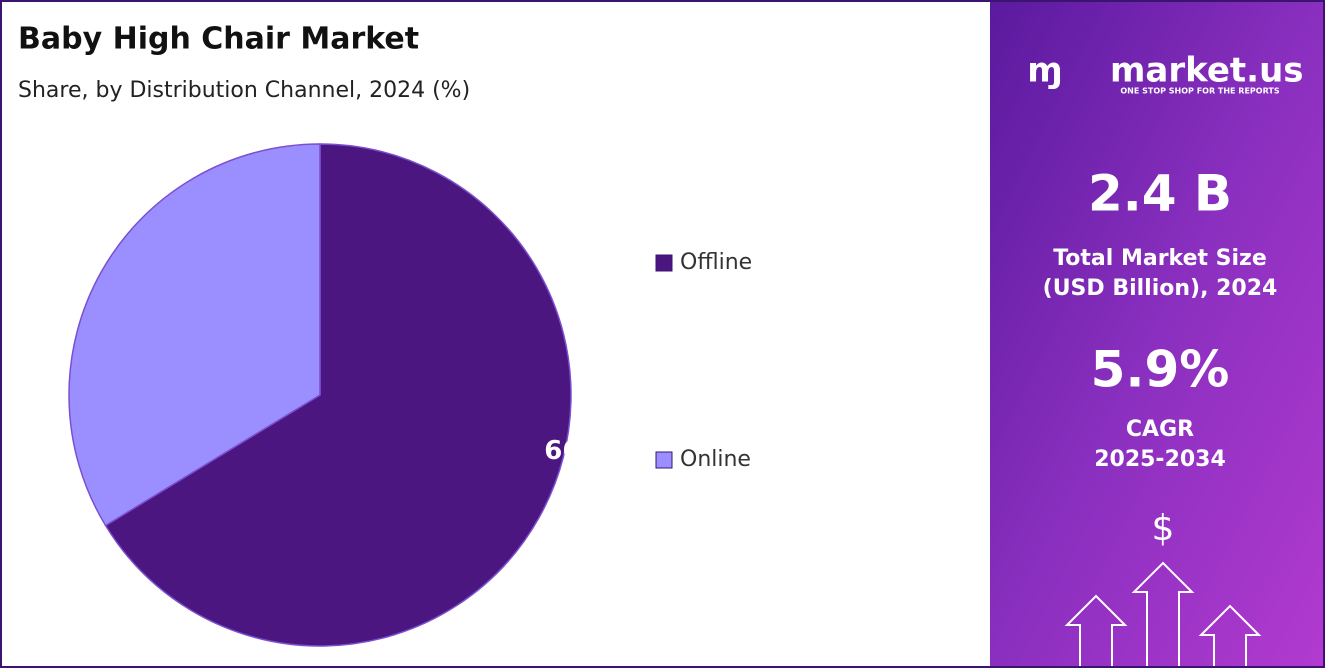 The image size is (1325, 672). What do you see at coordinates (589, 451) in the screenshot?
I see `value-label: 66.3%` at bounding box center [589, 451].